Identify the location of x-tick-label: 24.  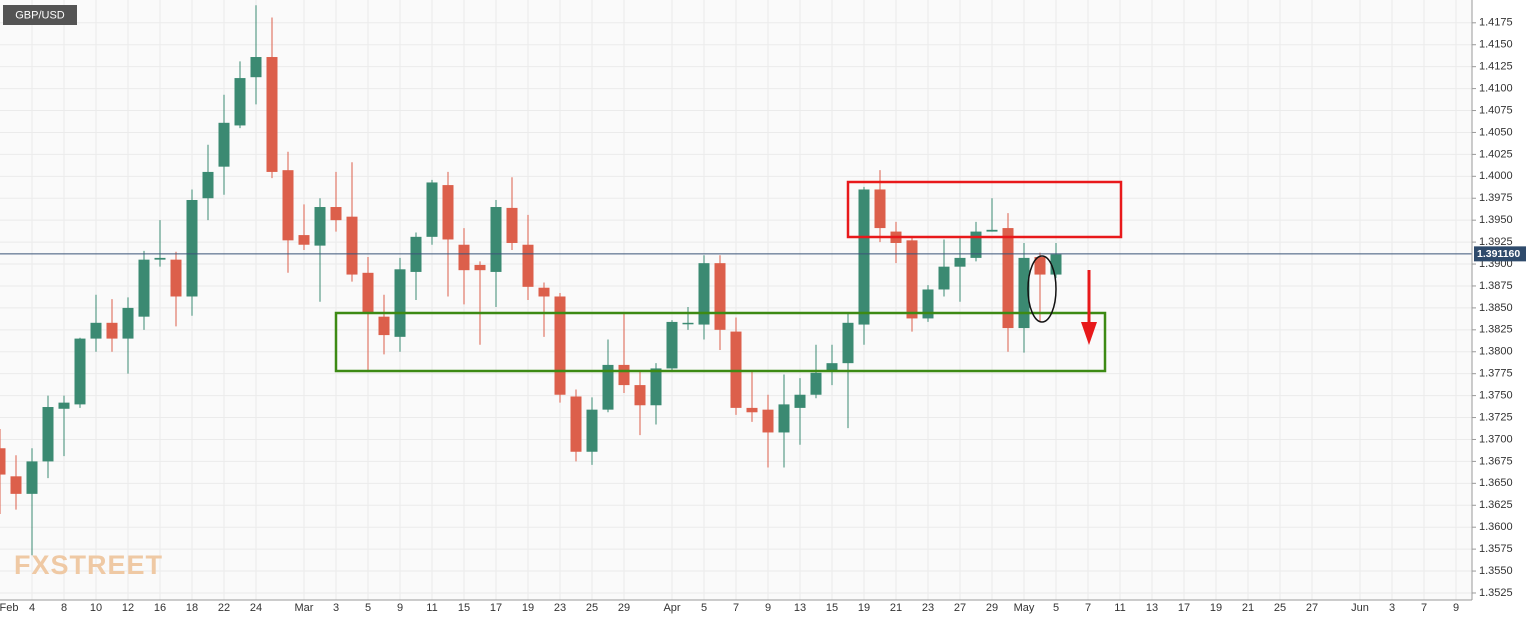
(256, 608).